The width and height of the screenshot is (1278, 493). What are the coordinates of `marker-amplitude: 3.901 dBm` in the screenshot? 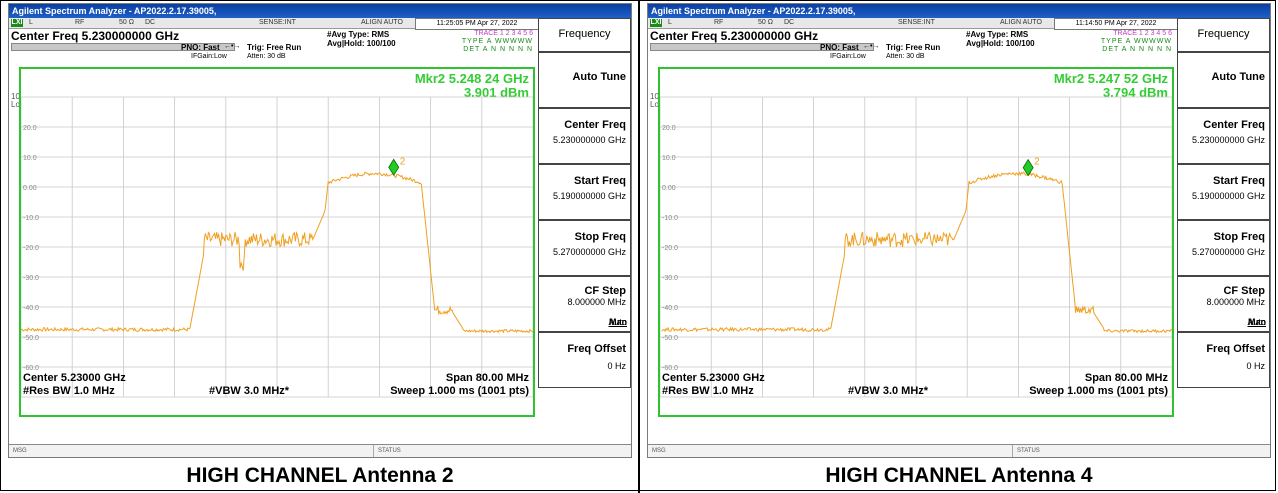 It's located at (496, 92).